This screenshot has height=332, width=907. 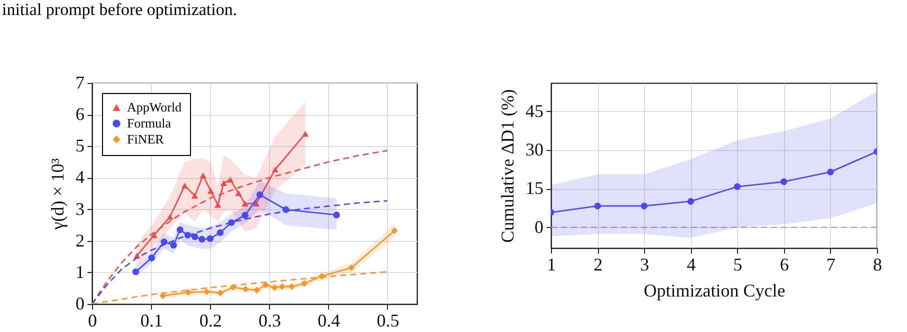 What do you see at coordinates (154, 107) in the screenshot?
I see `legend-label: AppWorld` at bounding box center [154, 107].